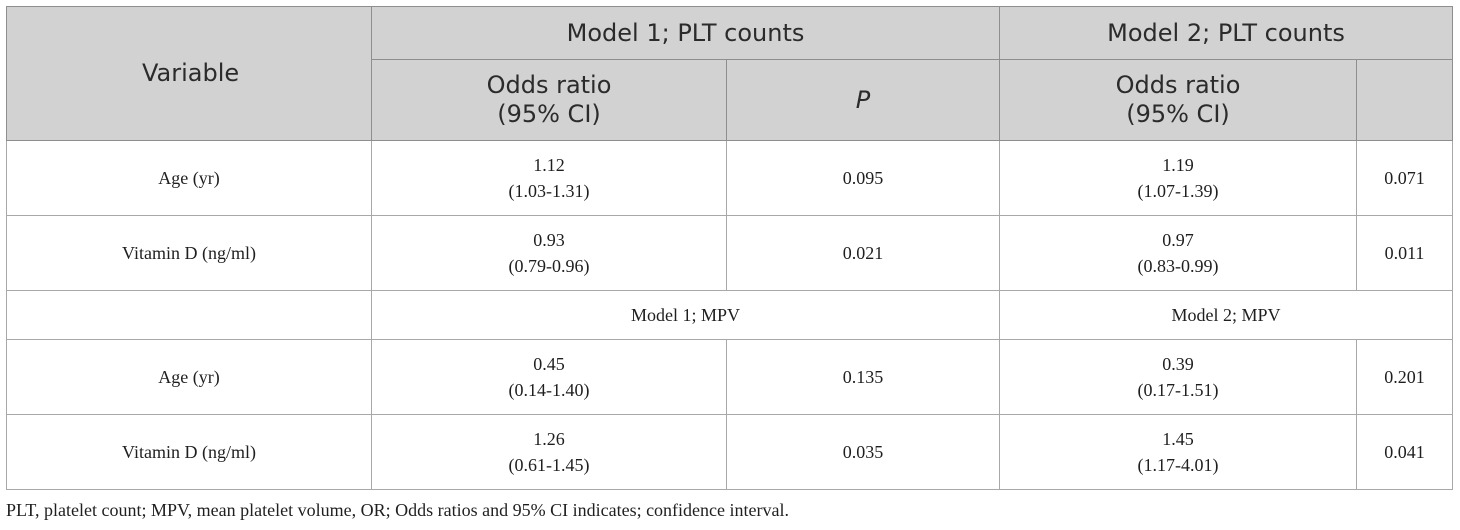 The height and width of the screenshot is (530, 1460). I want to click on m2-or-cell: 1.19 (1.07-1.39), so click(1178, 178).